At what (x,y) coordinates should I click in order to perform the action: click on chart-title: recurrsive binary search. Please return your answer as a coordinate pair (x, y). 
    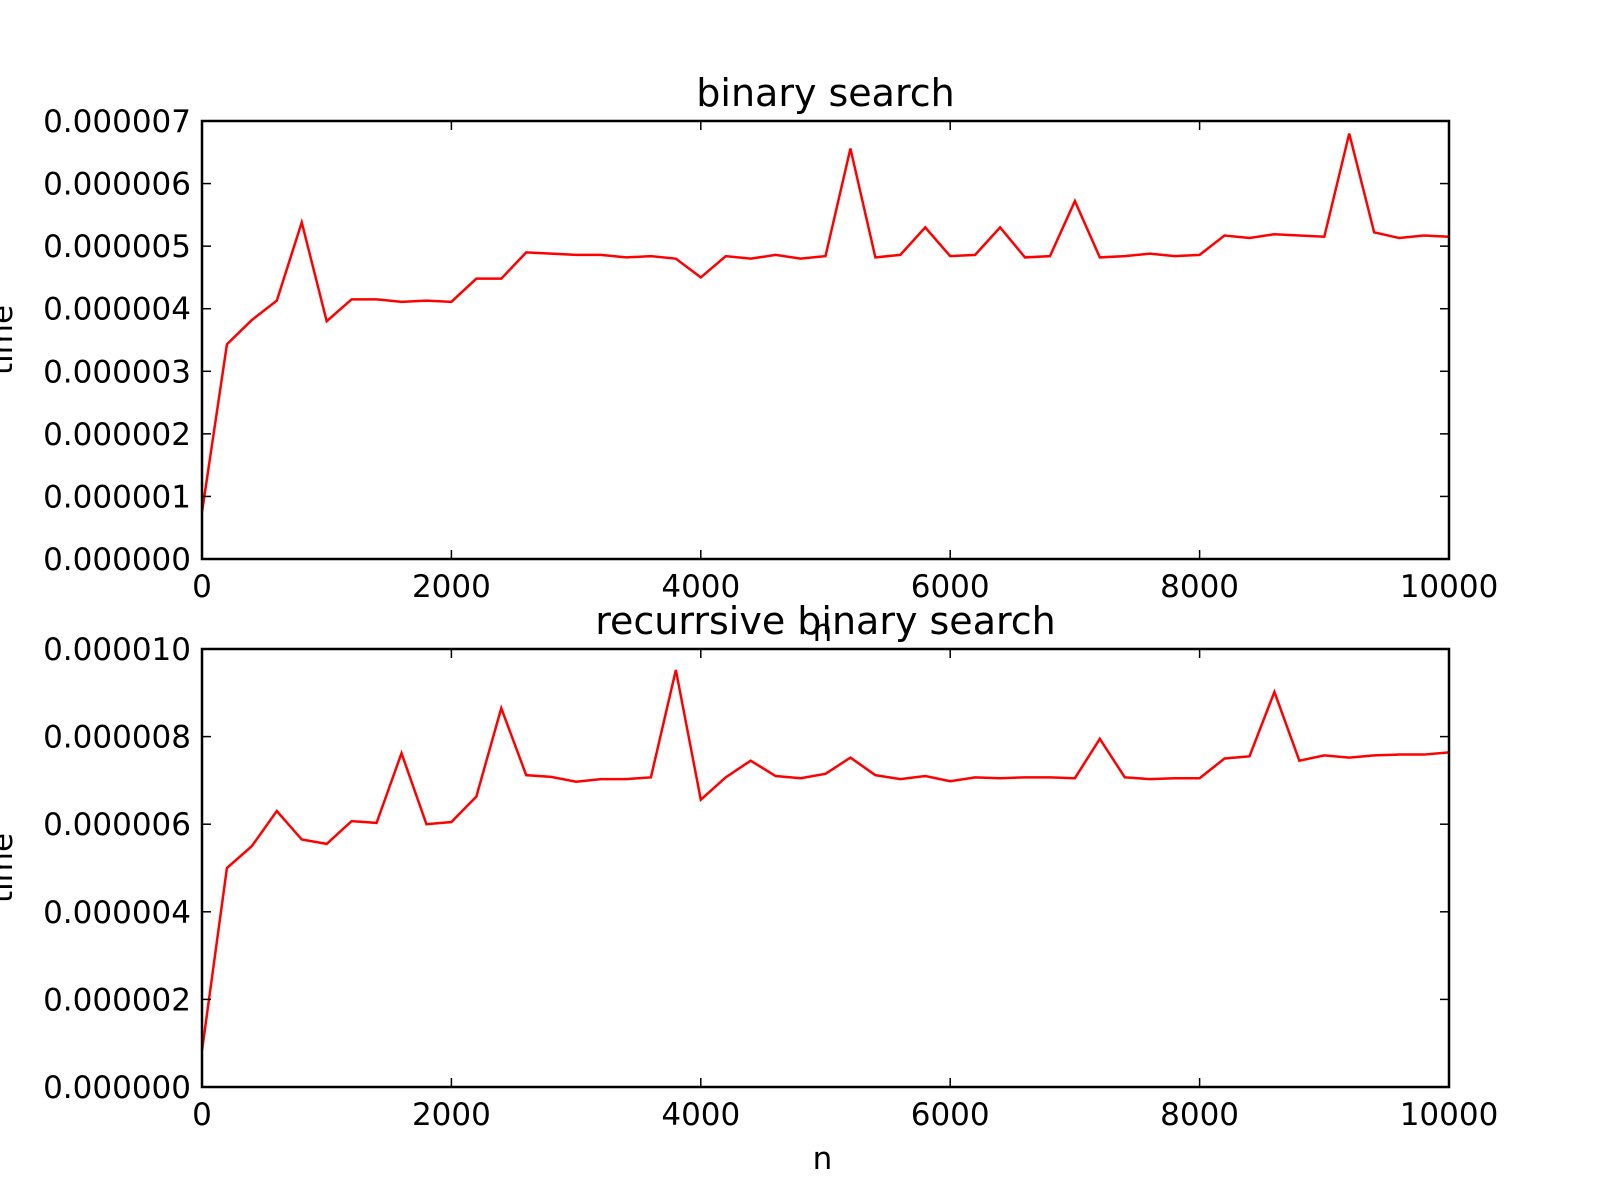
    Looking at the image, I should click on (825, 621).